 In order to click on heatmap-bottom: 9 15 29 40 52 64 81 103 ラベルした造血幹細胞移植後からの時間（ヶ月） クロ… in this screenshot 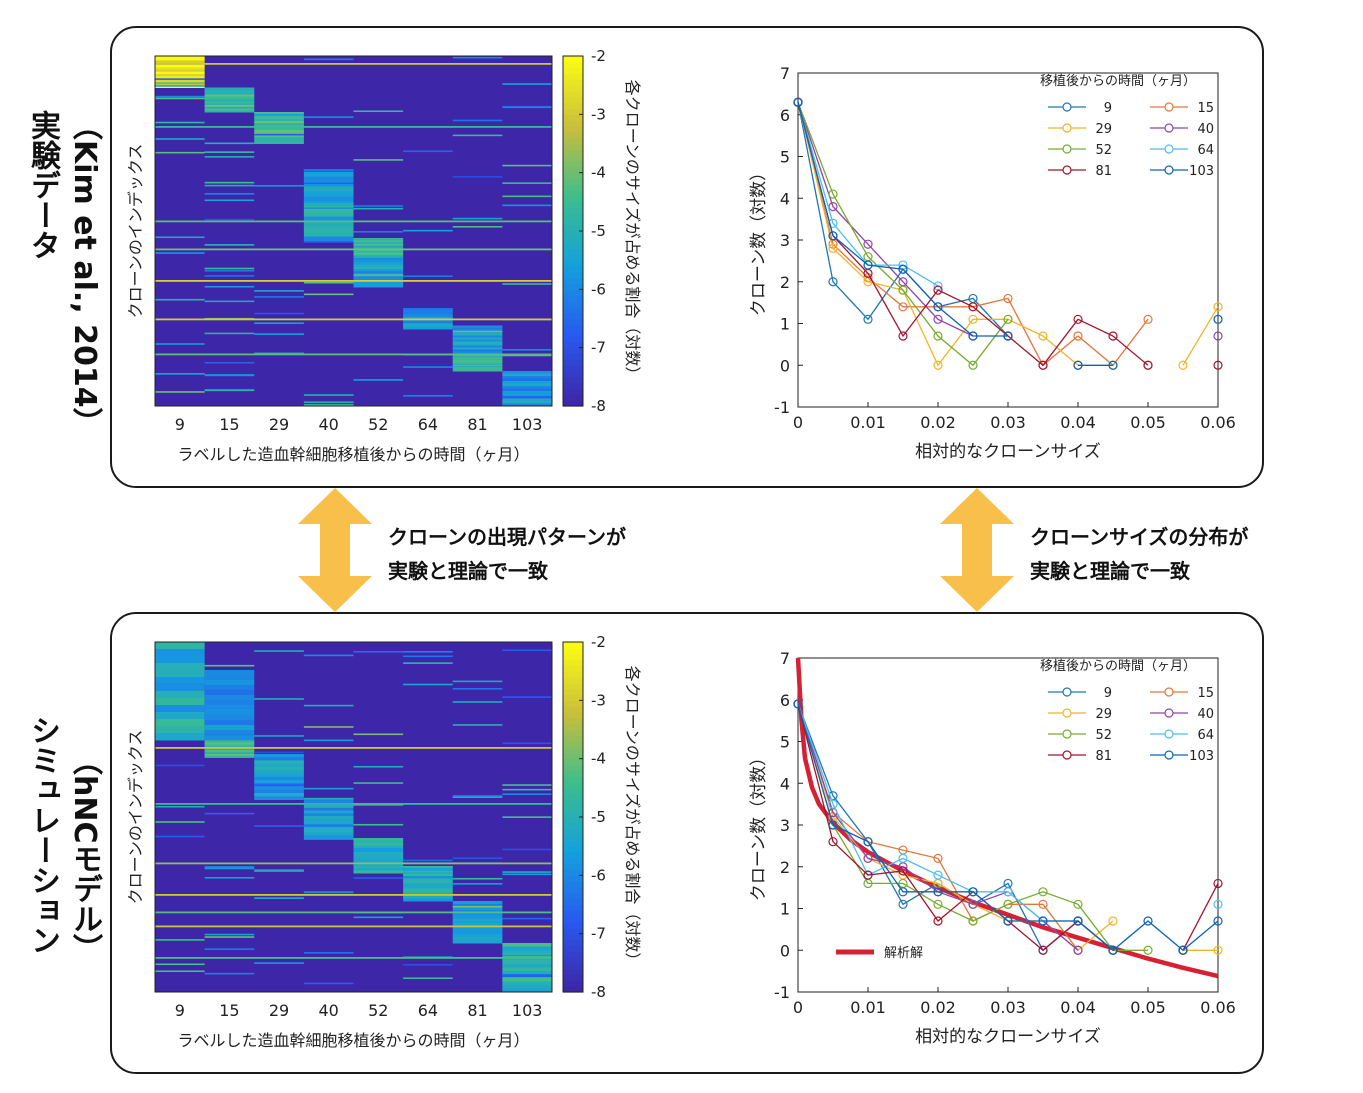, I will do `click(384, 841)`.